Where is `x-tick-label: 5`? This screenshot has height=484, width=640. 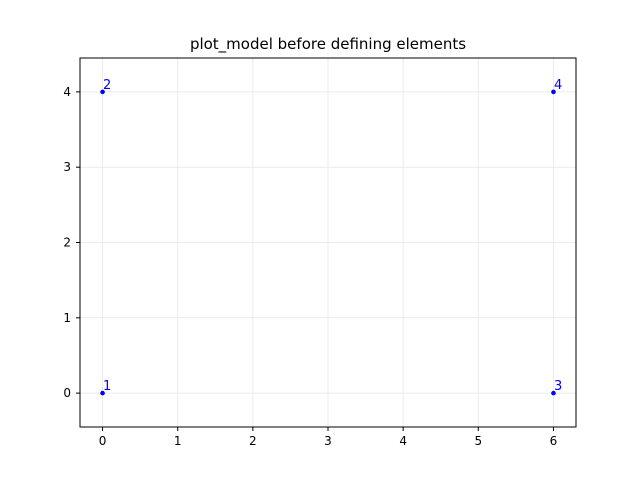 x-tick-label: 5 is located at coordinates (478, 441).